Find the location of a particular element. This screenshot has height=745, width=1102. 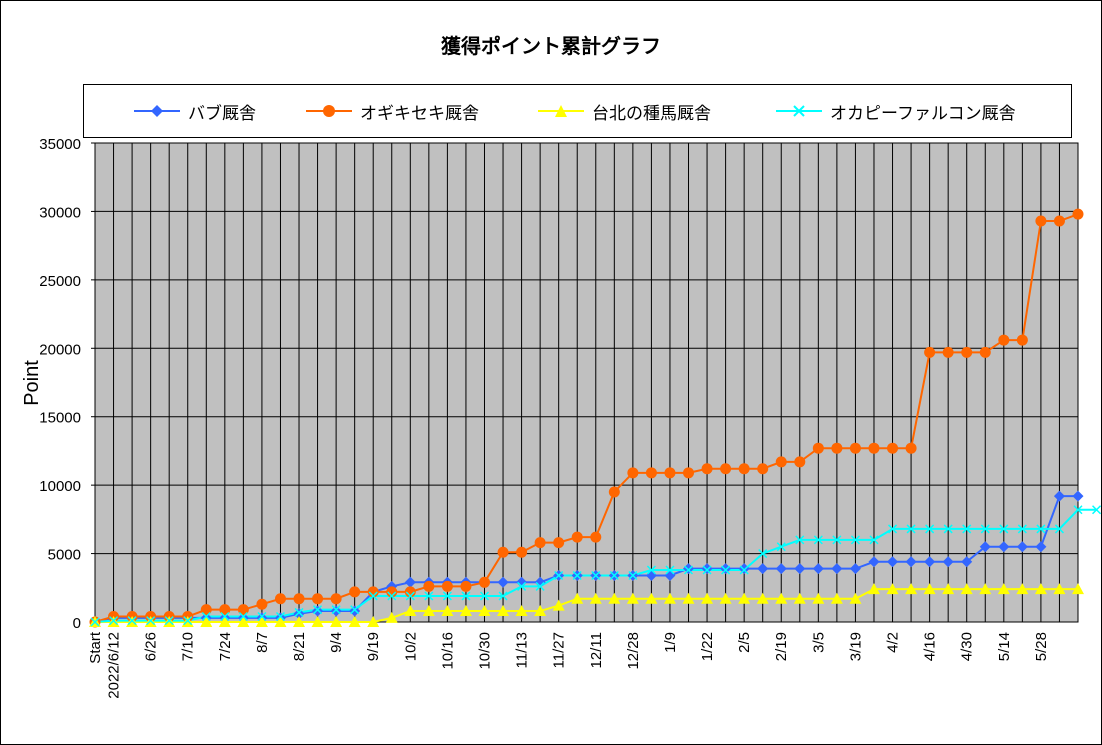

x-tick-label: 8/7 is located at coordinates (262, 642).